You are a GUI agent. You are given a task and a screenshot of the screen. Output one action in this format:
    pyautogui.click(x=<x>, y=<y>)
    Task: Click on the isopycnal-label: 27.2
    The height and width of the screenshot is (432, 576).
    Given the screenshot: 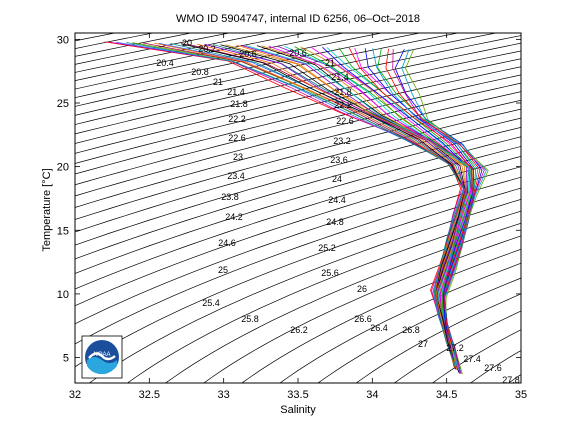 What is the action you would take?
    pyautogui.click(x=455, y=348)
    